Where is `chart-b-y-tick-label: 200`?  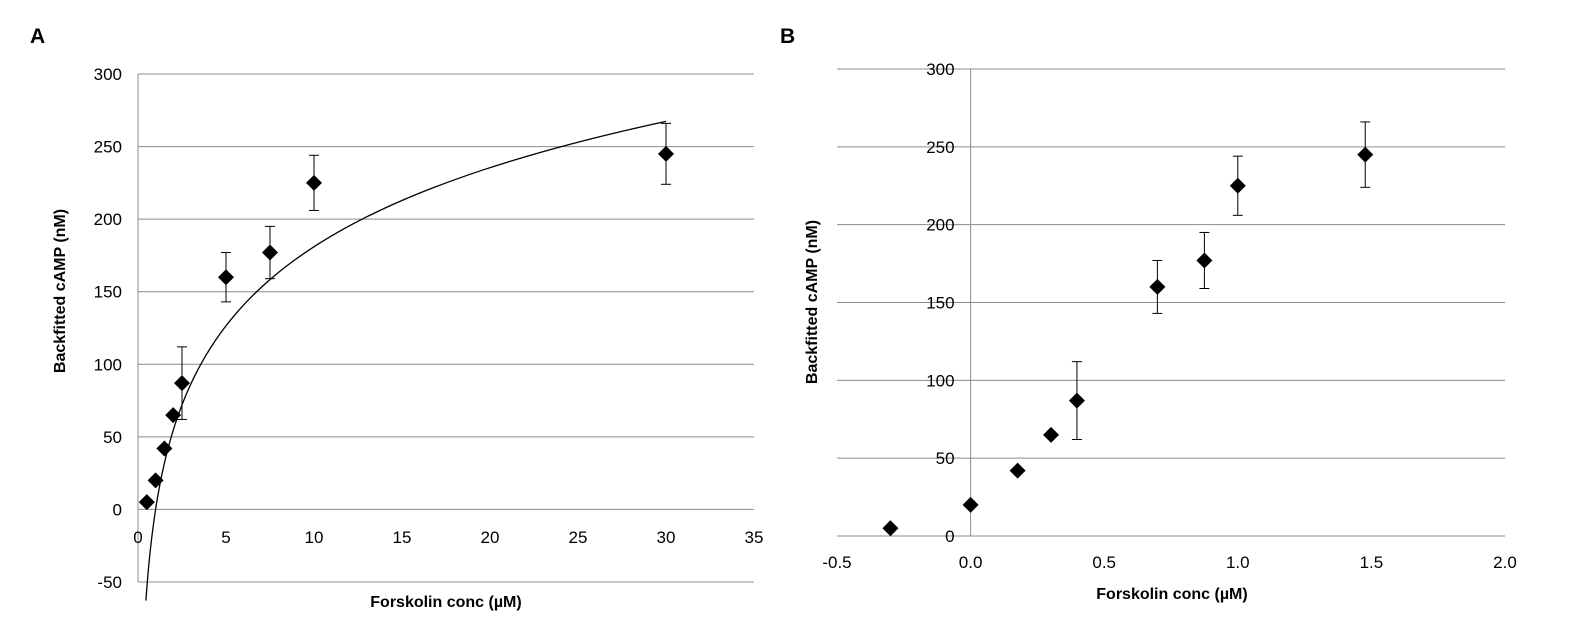
chart-b-y-tick-label: 200 is located at coordinates (940, 225).